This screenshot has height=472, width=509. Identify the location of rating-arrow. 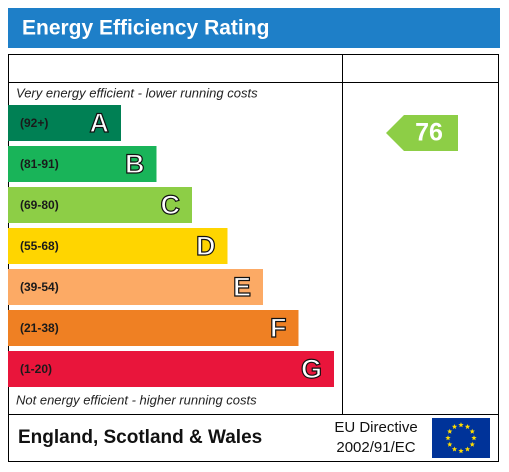
(422, 133).